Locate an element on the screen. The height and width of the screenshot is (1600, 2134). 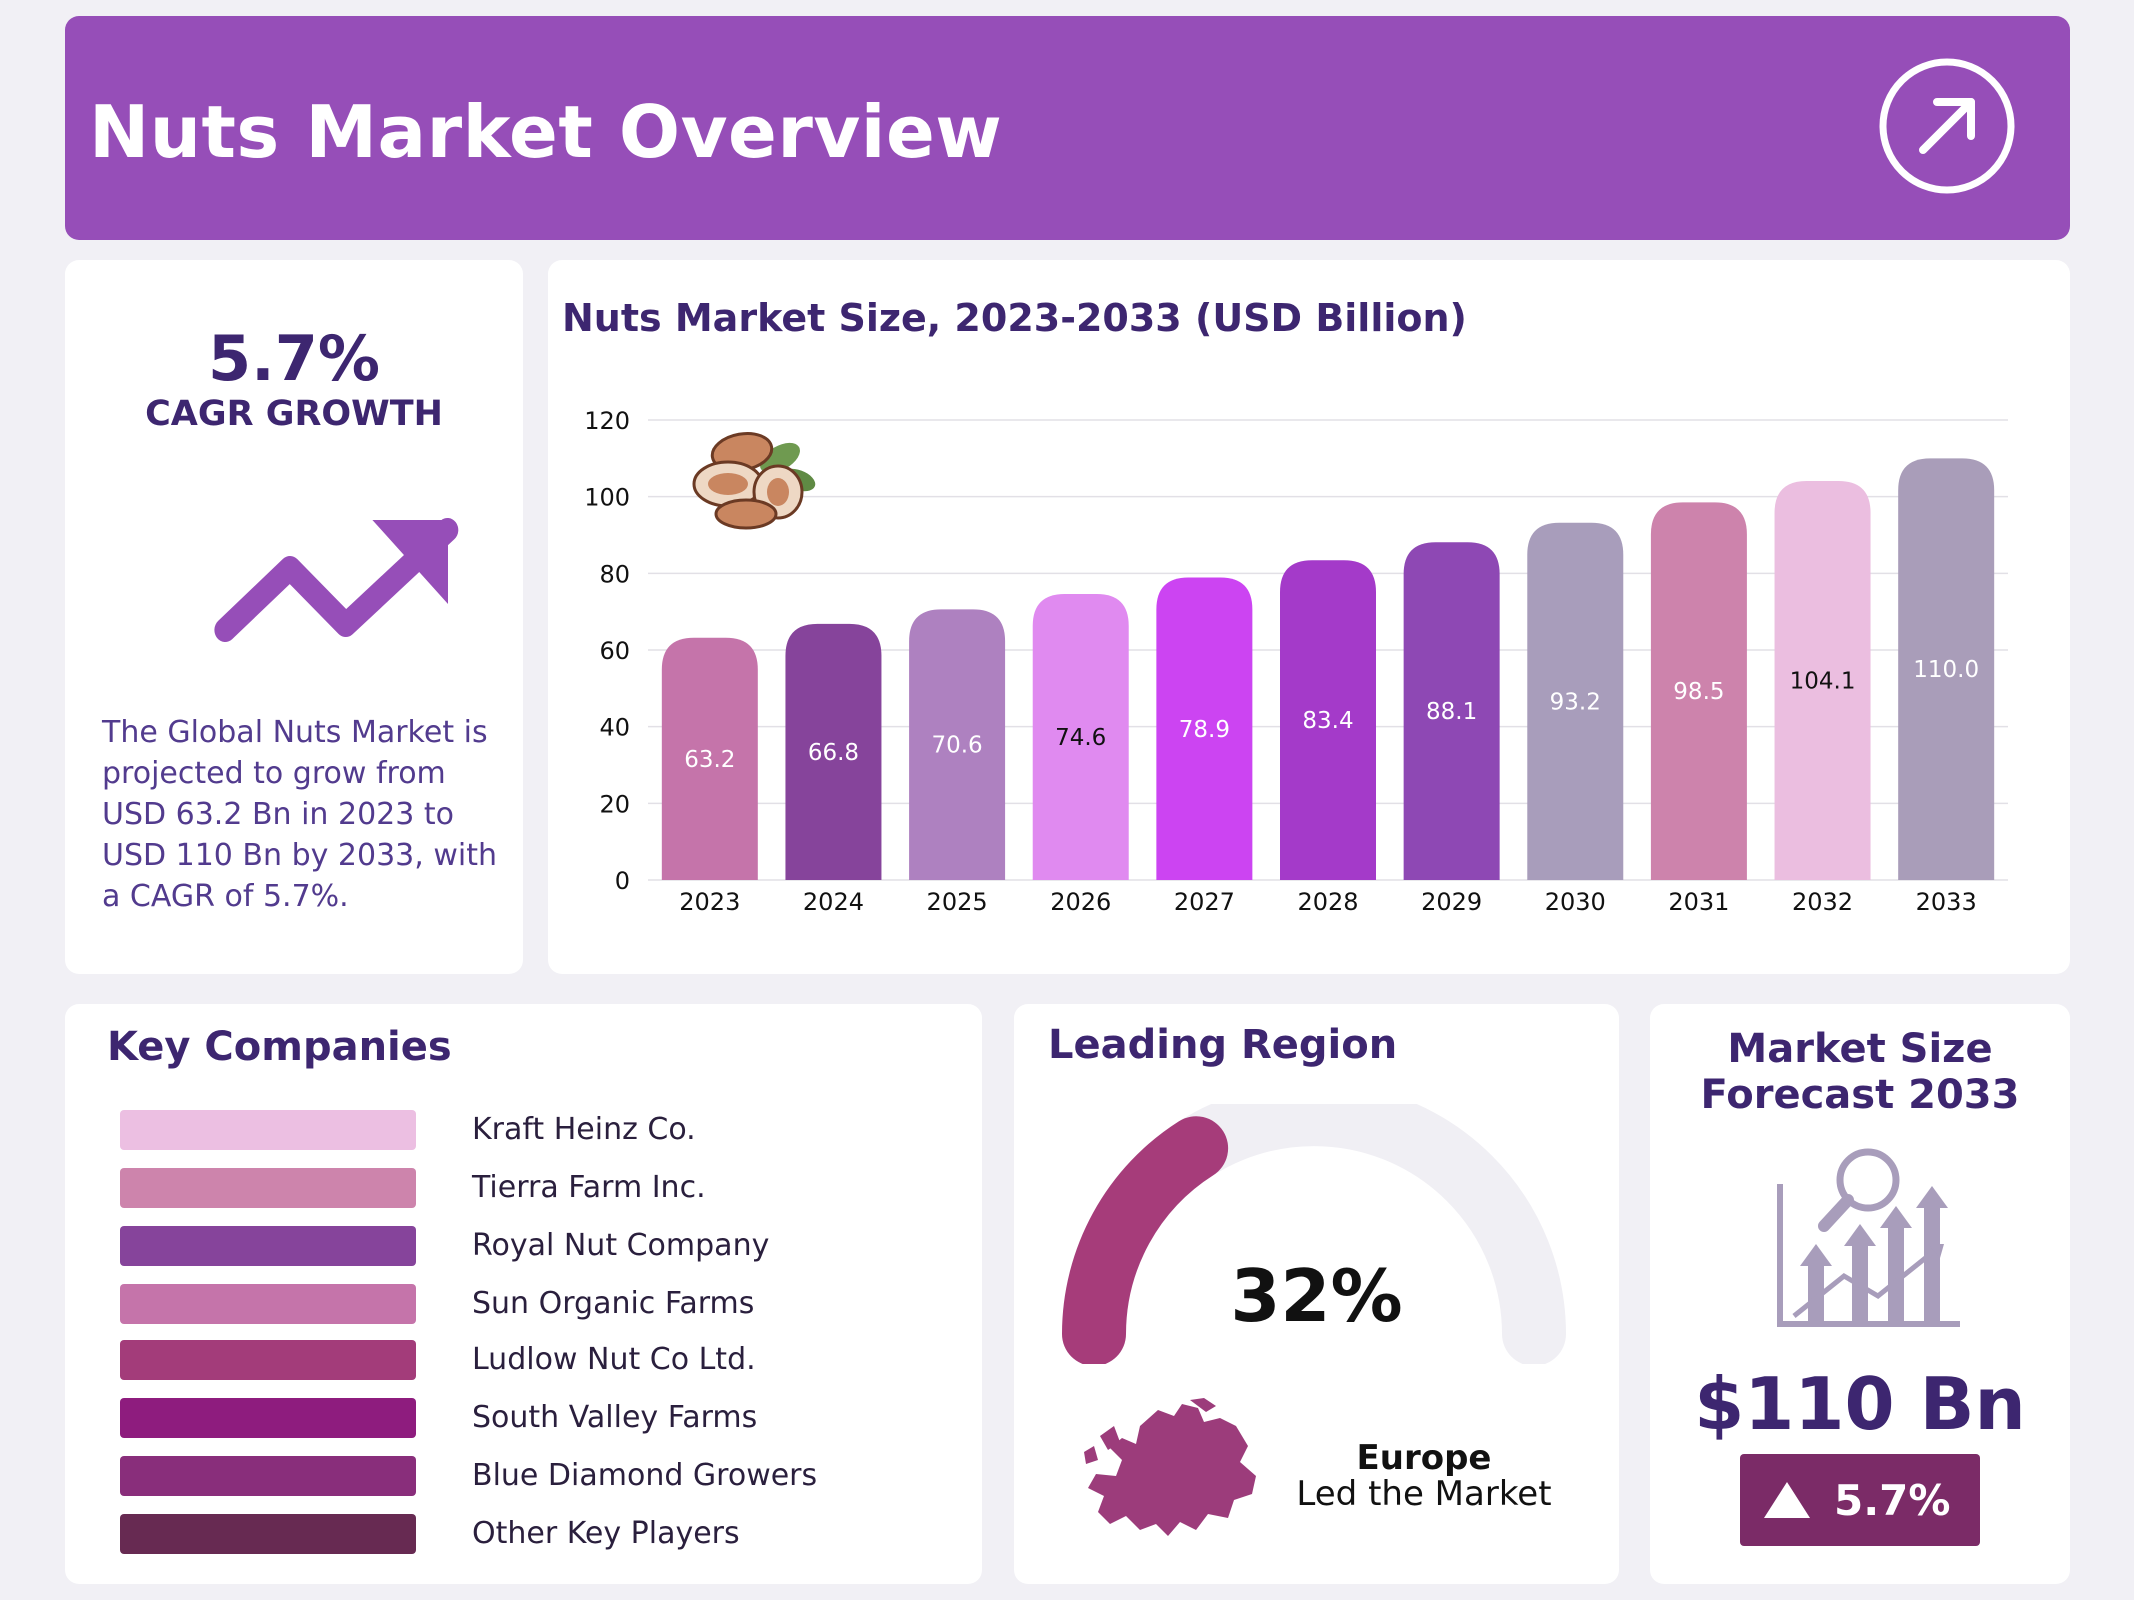
bar-value-label: 74.6 is located at coordinates (1080, 738).